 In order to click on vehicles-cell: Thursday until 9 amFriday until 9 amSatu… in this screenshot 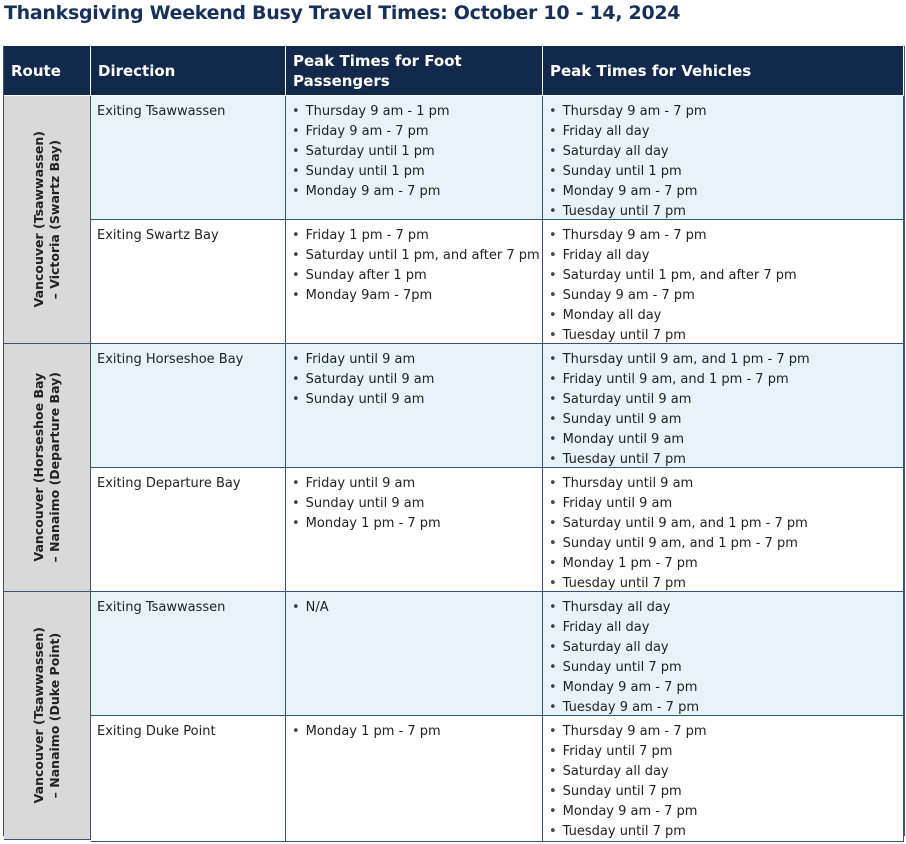, I will do `click(723, 530)`.